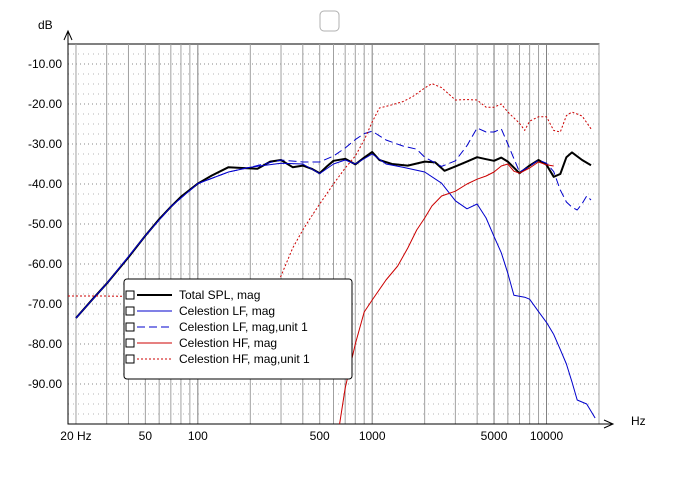  Describe the element at coordinates (320, 436) in the screenshot. I see `x-tick-label: 500` at that location.